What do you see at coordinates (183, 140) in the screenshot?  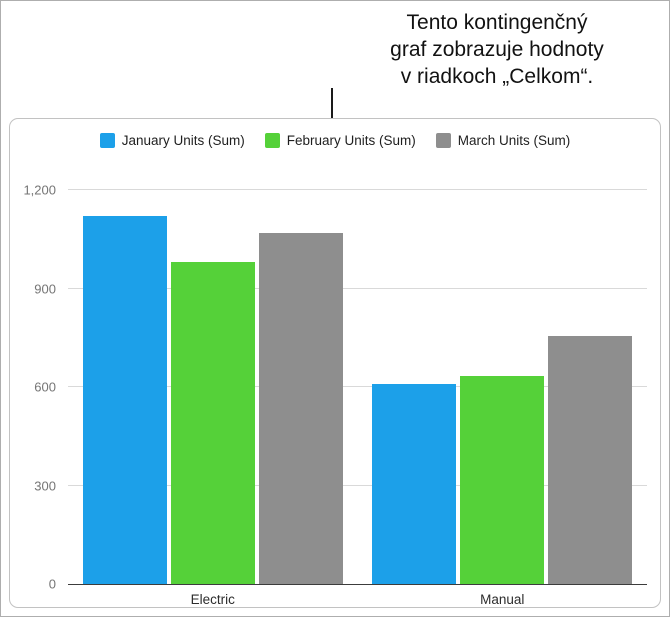 I see `legend-label: January Units (Sum)` at bounding box center [183, 140].